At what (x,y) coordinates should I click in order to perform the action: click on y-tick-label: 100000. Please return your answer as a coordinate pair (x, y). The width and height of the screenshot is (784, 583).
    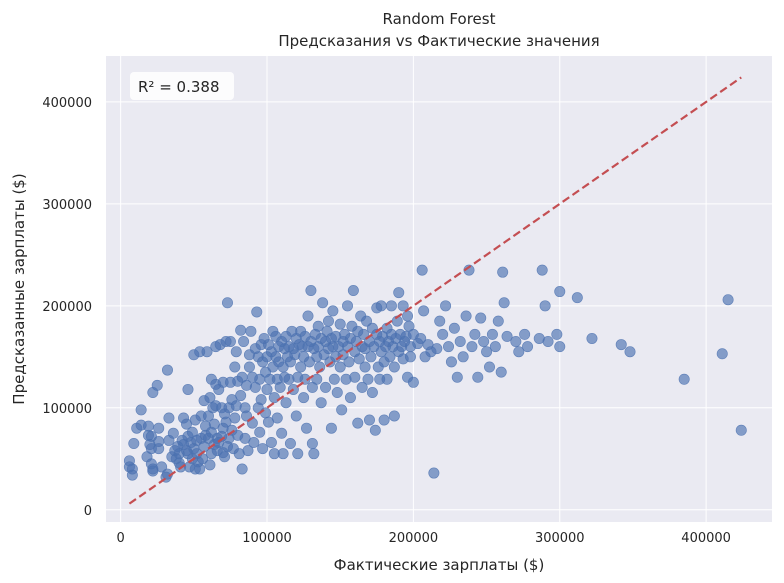
    Looking at the image, I should click on (67, 409).